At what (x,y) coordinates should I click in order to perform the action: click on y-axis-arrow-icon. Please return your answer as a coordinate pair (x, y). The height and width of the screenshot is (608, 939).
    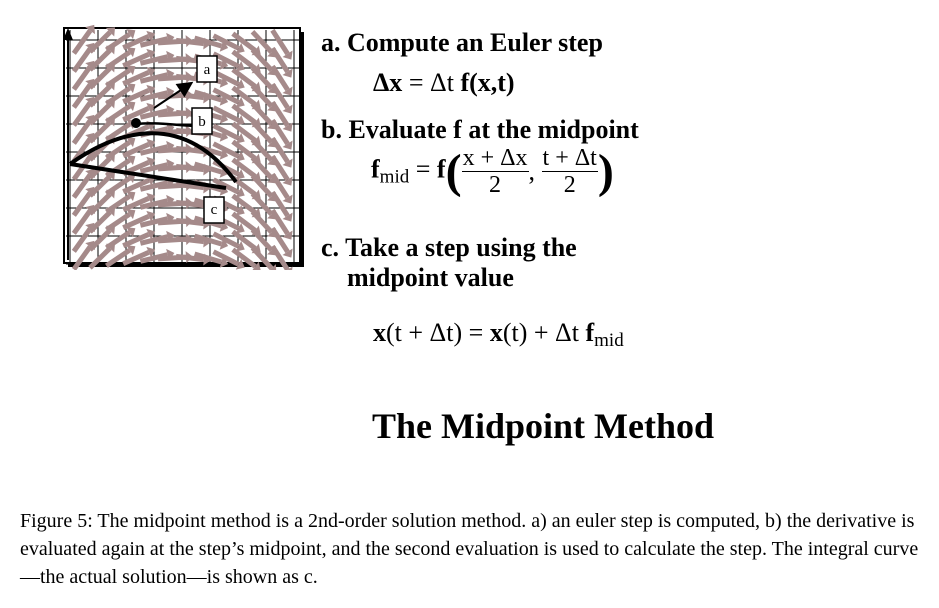
    Looking at the image, I should click on (68, 34).